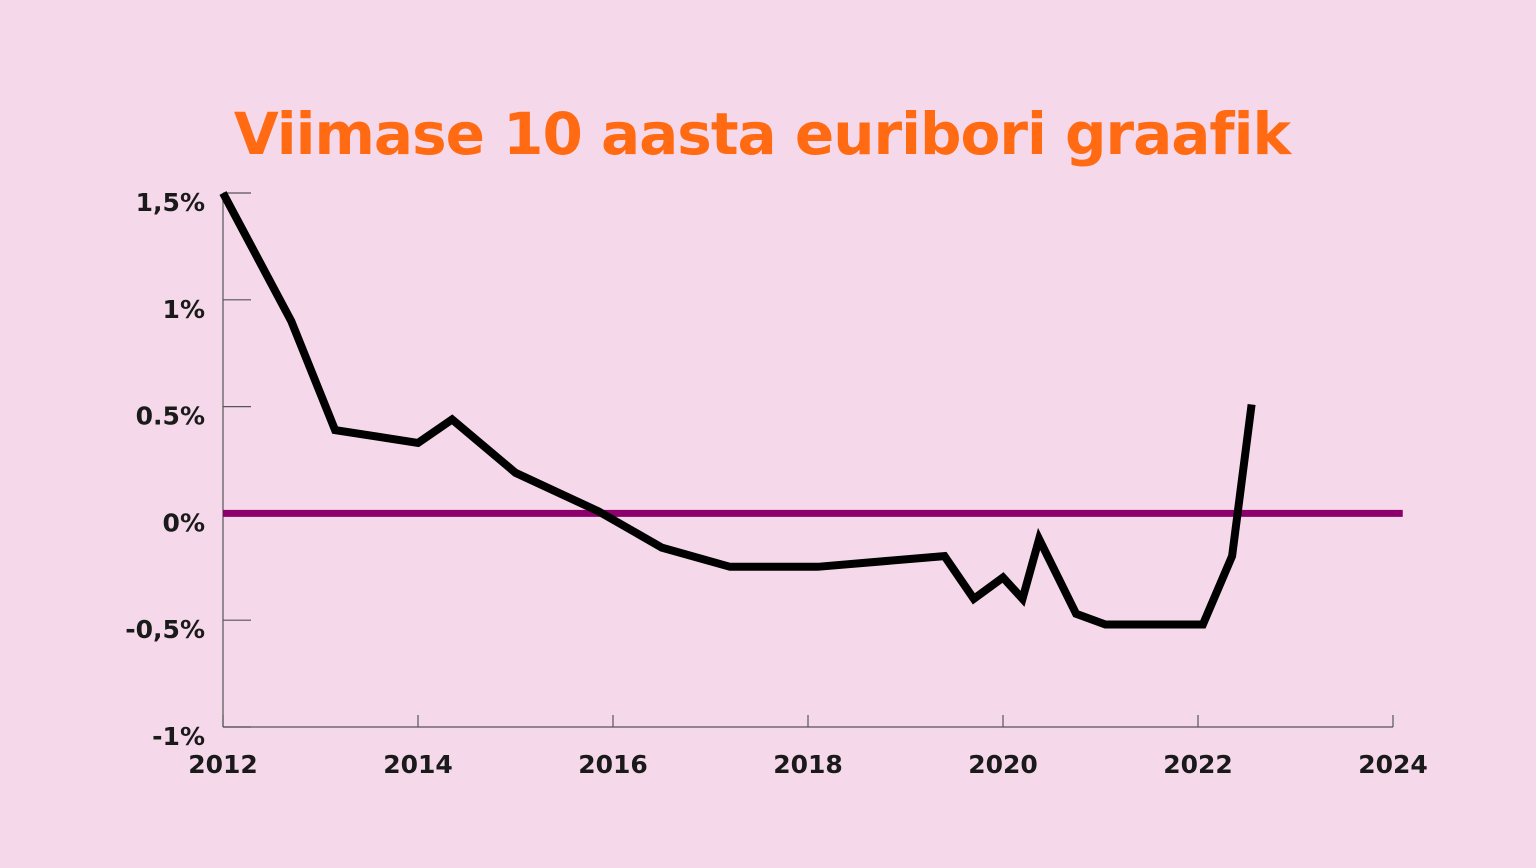 This screenshot has height=868, width=1536. Describe the element at coordinates (184, 309) in the screenshot. I see `y-tick-label: 1%` at that location.